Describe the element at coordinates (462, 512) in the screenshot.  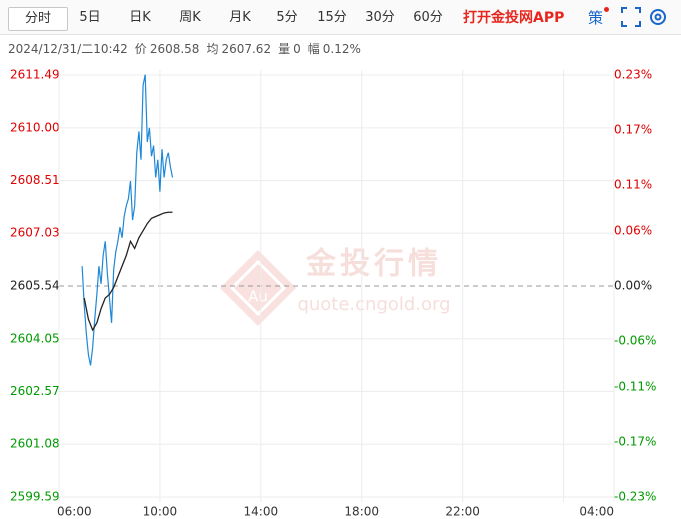
I see `x-tick-label: 22:00` at that location.